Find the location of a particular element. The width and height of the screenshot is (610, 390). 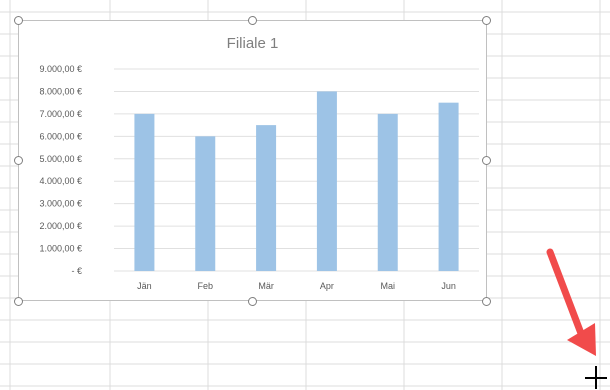

resize-handle-bottom-center is located at coordinates (252, 301).